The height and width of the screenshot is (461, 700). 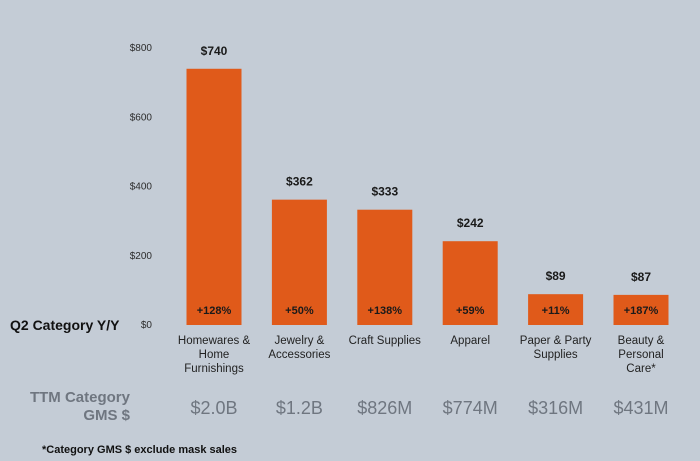 I want to click on bar-value-label: $333, so click(x=384, y=192).